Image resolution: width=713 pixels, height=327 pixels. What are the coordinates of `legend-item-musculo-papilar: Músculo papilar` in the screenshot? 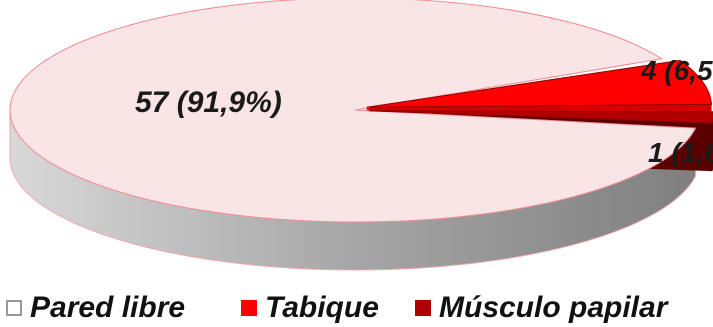 It's located at (541, 308).